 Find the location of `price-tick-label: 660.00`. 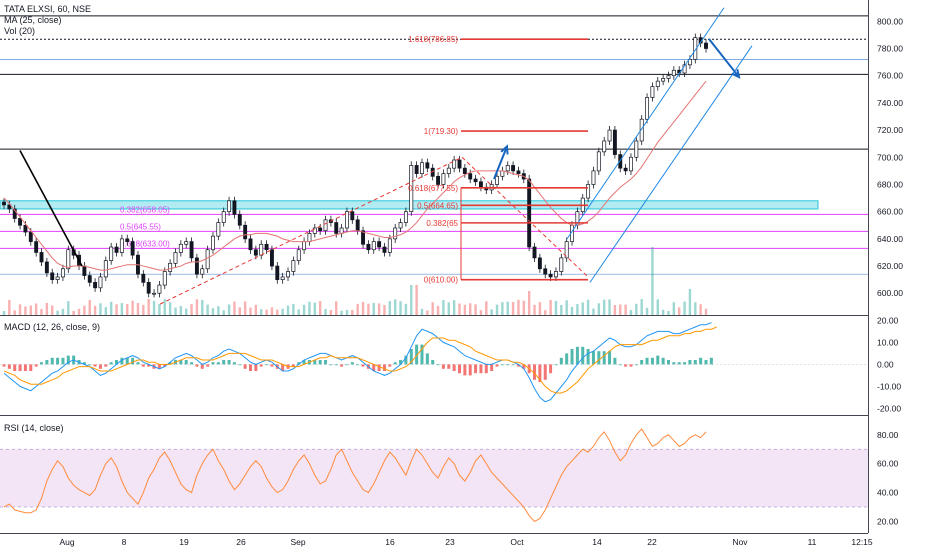

price-tick-label: 660.00 is located at coordinates (890, 212).